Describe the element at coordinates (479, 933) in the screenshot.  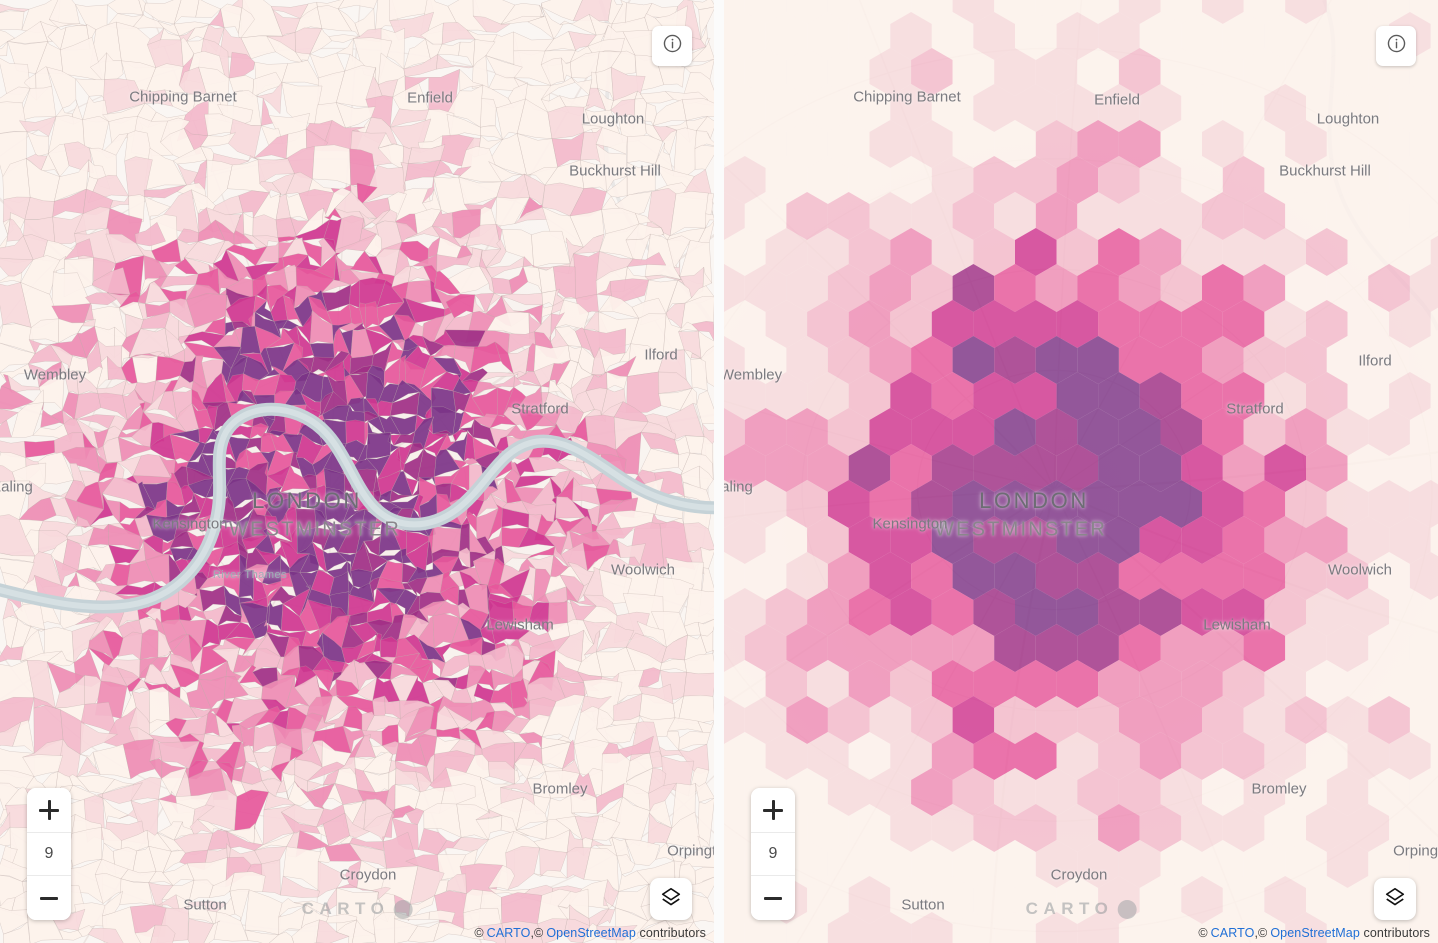
I see `copyright-mark-carto: ©` at that location.